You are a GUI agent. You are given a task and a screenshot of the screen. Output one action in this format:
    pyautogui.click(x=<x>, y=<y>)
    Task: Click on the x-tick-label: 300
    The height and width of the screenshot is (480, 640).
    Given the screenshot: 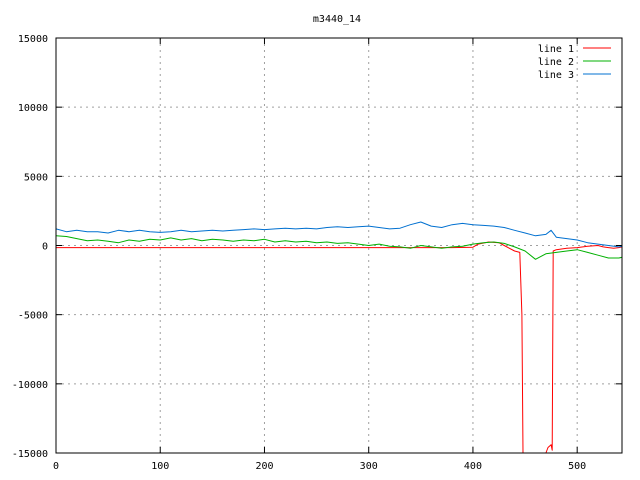 What is the action you would take?
    pyautogui.click(x=369, y=466)
    